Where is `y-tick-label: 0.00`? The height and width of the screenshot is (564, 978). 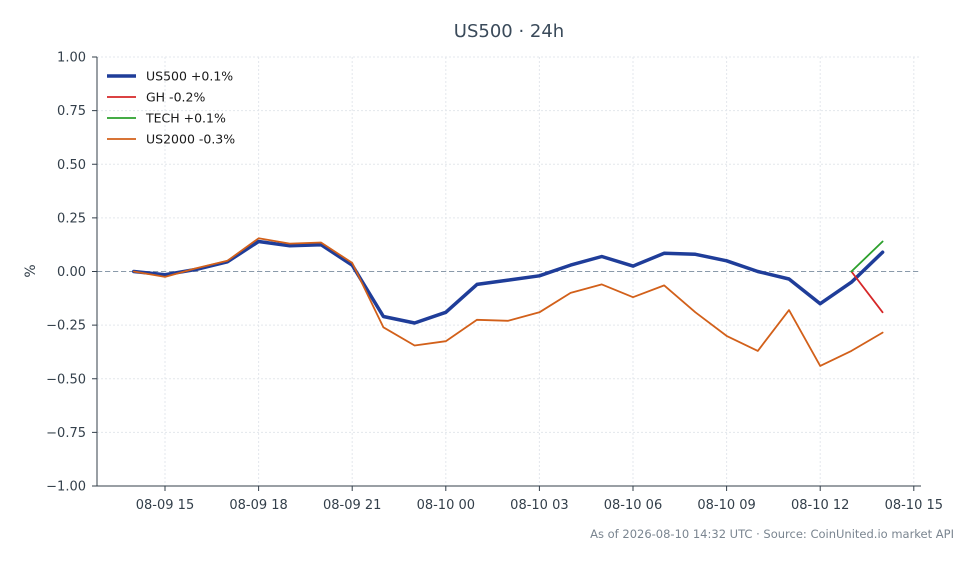 y-tick-label: 0.00 is located at coordinates (71, 272).